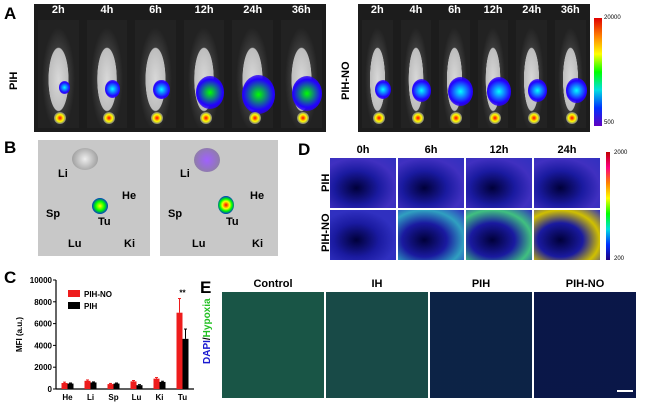  What do you see at coordinates (50, 389) in the screenshot?
I see `y-tick-label: 0` at bounding box center [50, 389].